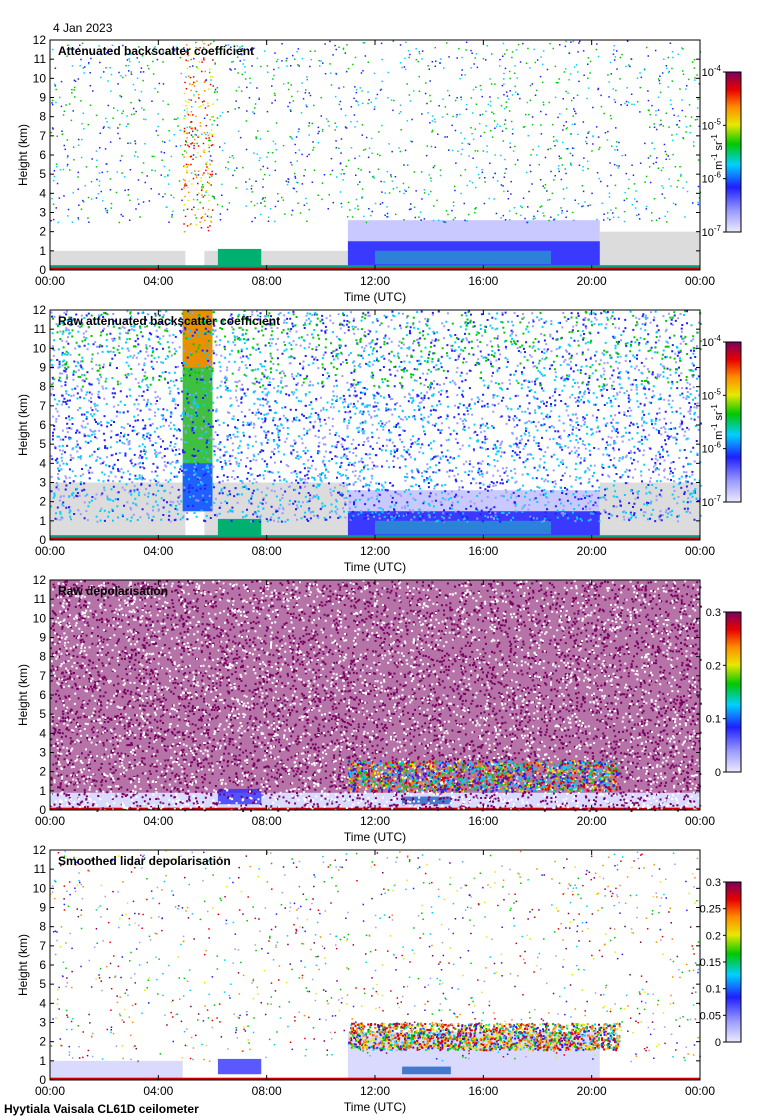  What do you see at coordinates (712, 71) in the screenshot?
I see `colorbar-tick-label: 10⁻⁴` at bounding box center [712, 71].